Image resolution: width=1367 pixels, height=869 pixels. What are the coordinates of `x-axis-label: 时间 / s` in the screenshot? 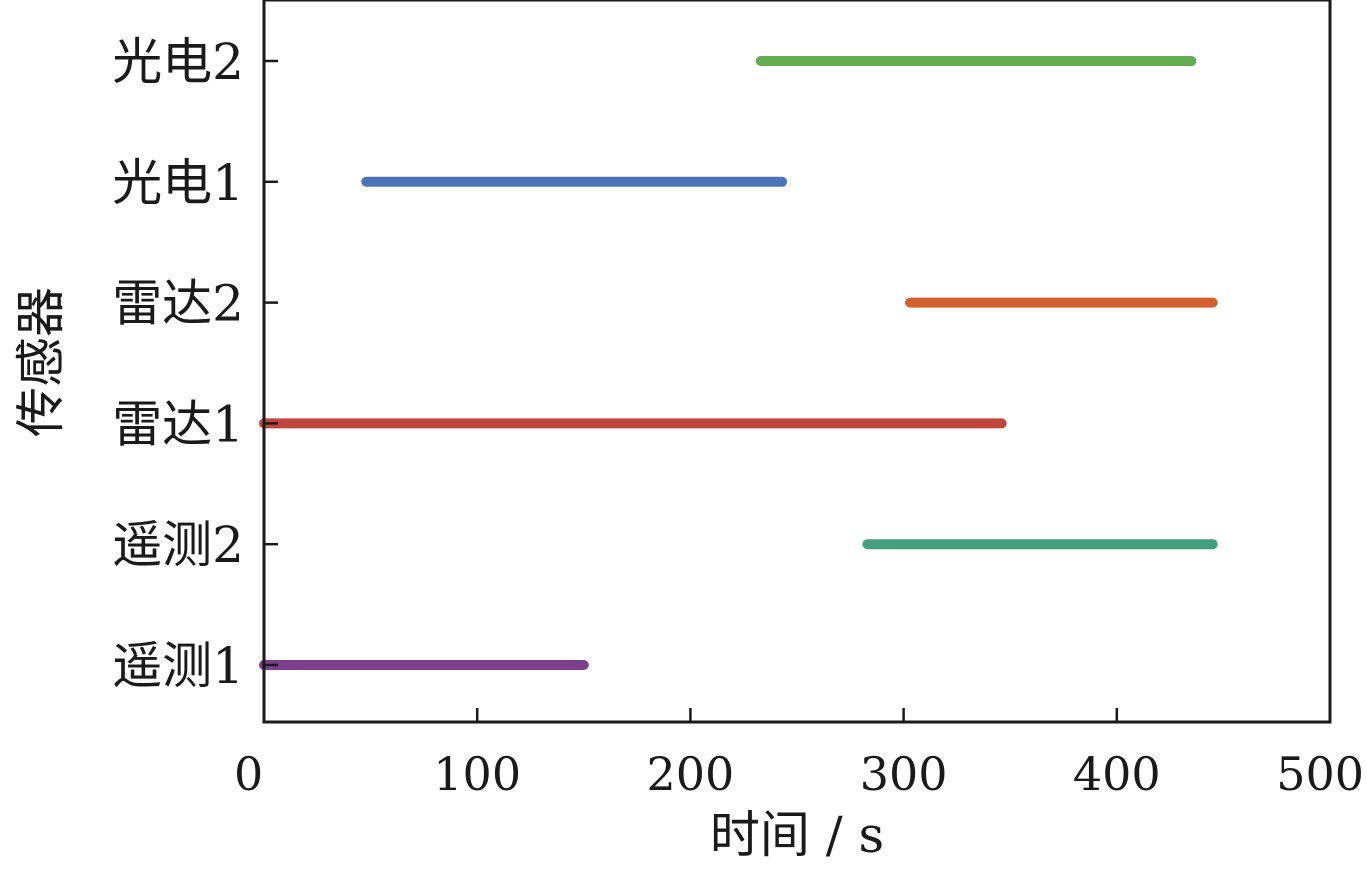 It's located at (797, 835).